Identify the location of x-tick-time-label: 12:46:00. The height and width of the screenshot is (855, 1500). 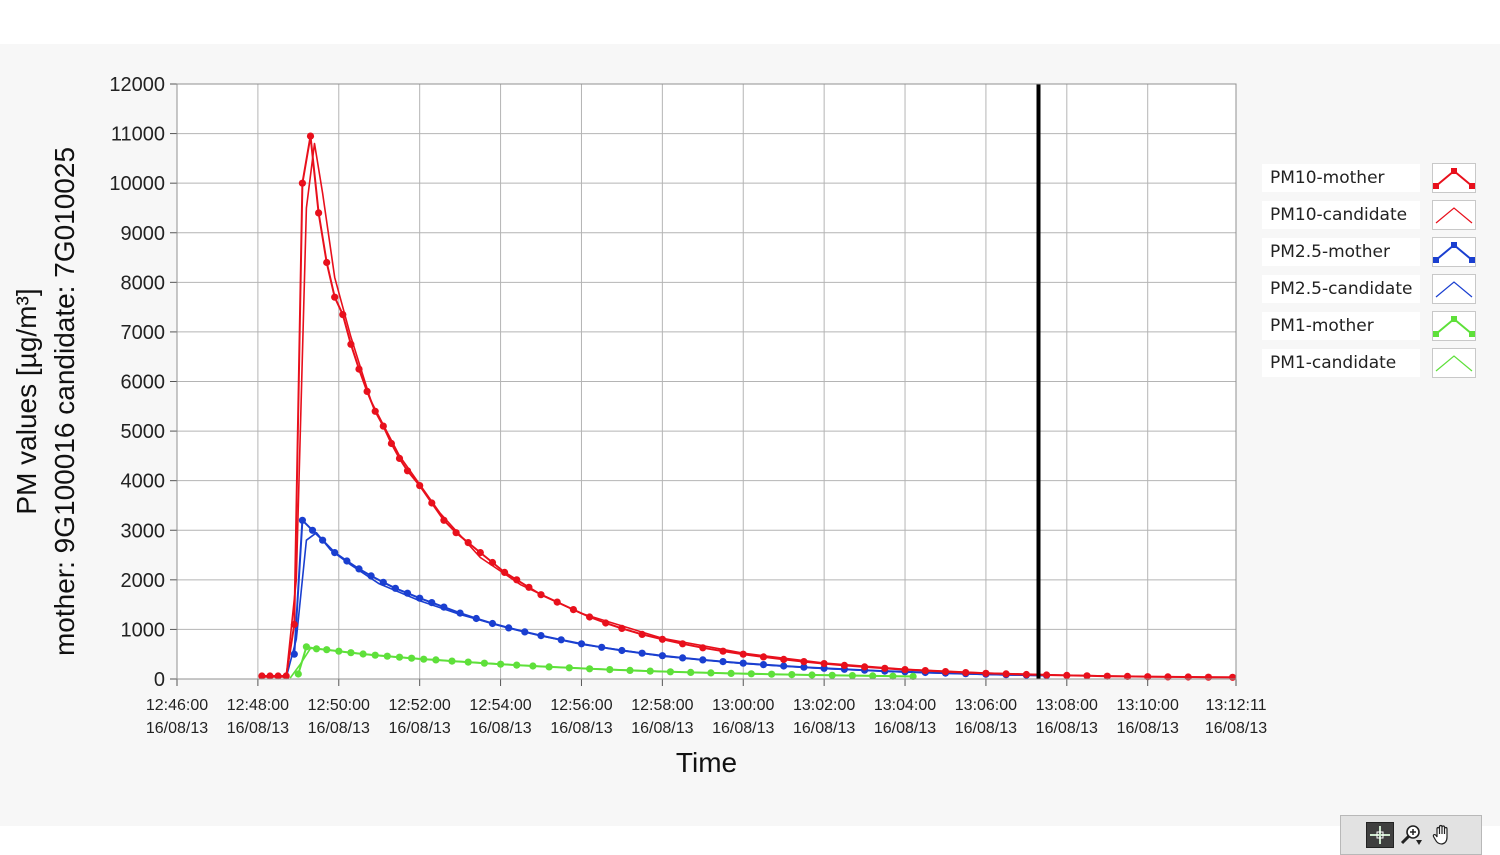
(177, 705).